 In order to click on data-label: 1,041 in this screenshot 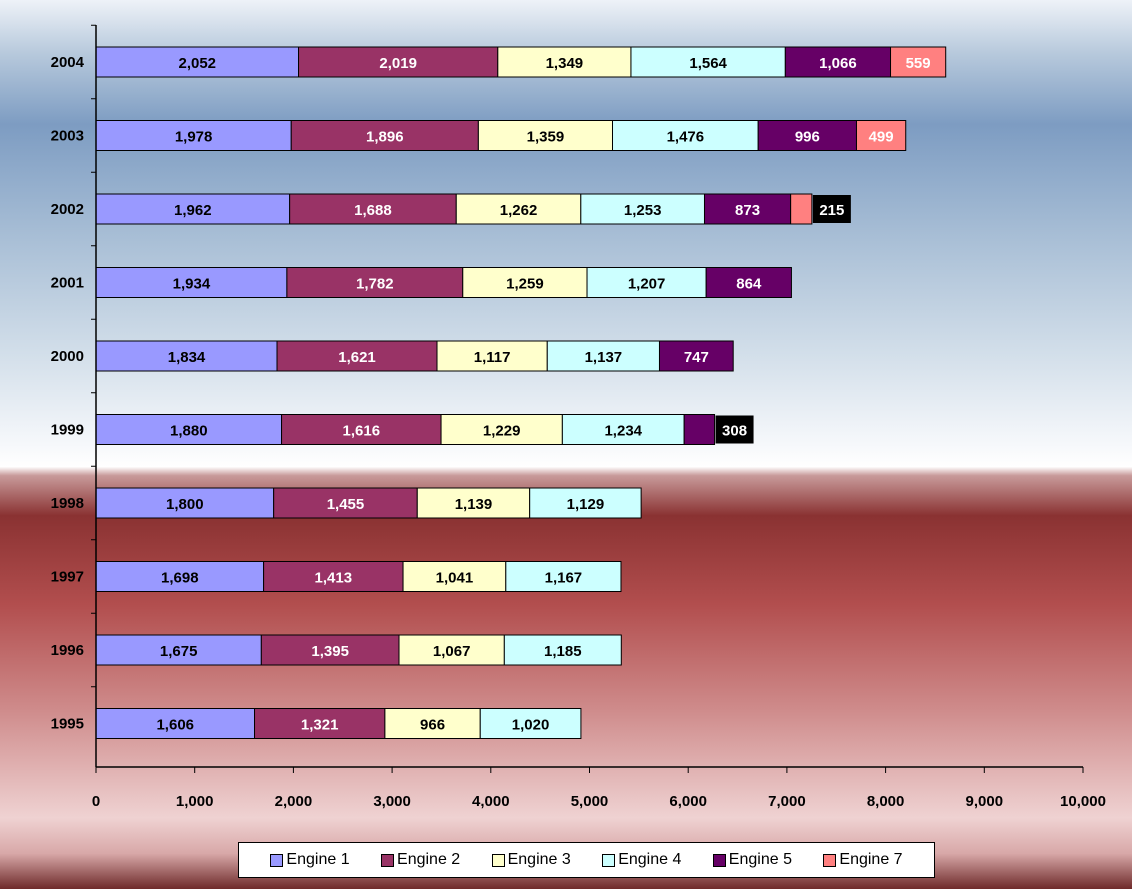, I will do `click(455, 578)`.